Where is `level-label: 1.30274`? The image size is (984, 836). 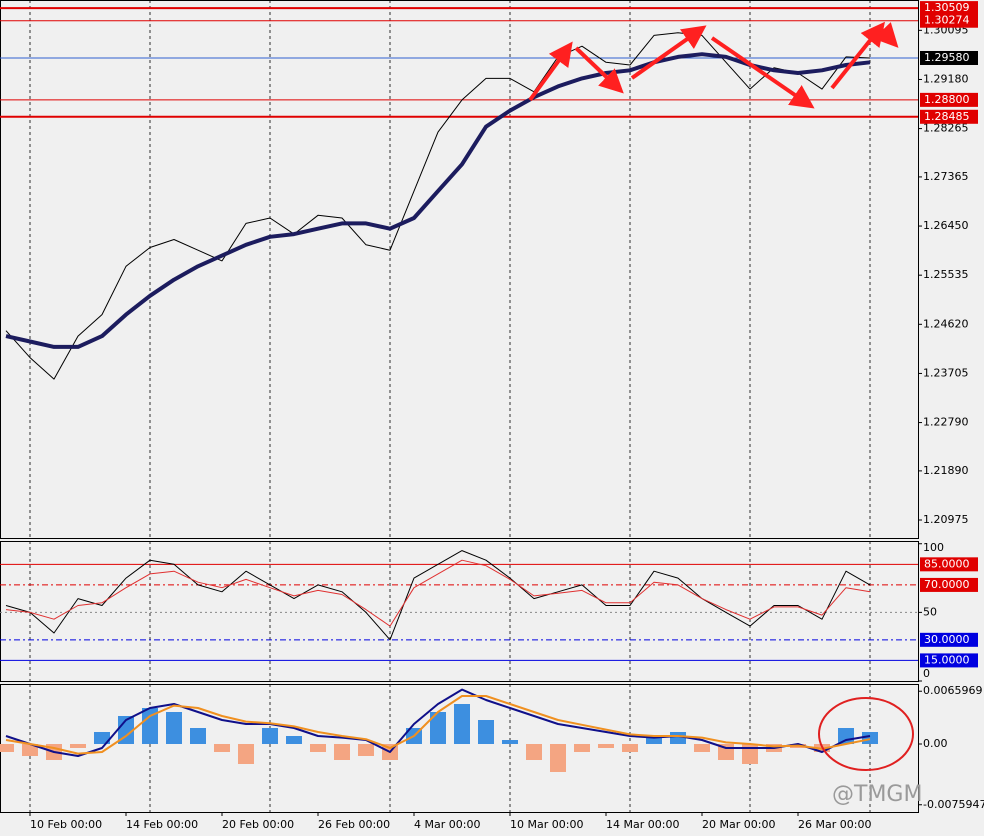 level-label: 1.30274 is located at coordinates (947, 20).